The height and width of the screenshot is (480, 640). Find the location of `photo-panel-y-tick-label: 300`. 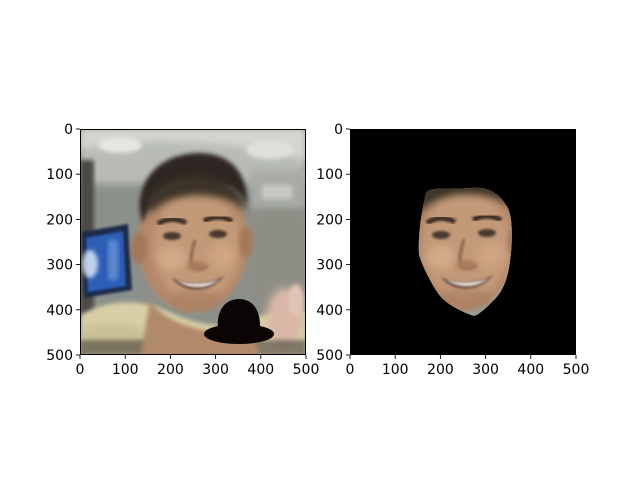

photo-panel-y-tick-label: 300 is located at coordinates (59, 266).